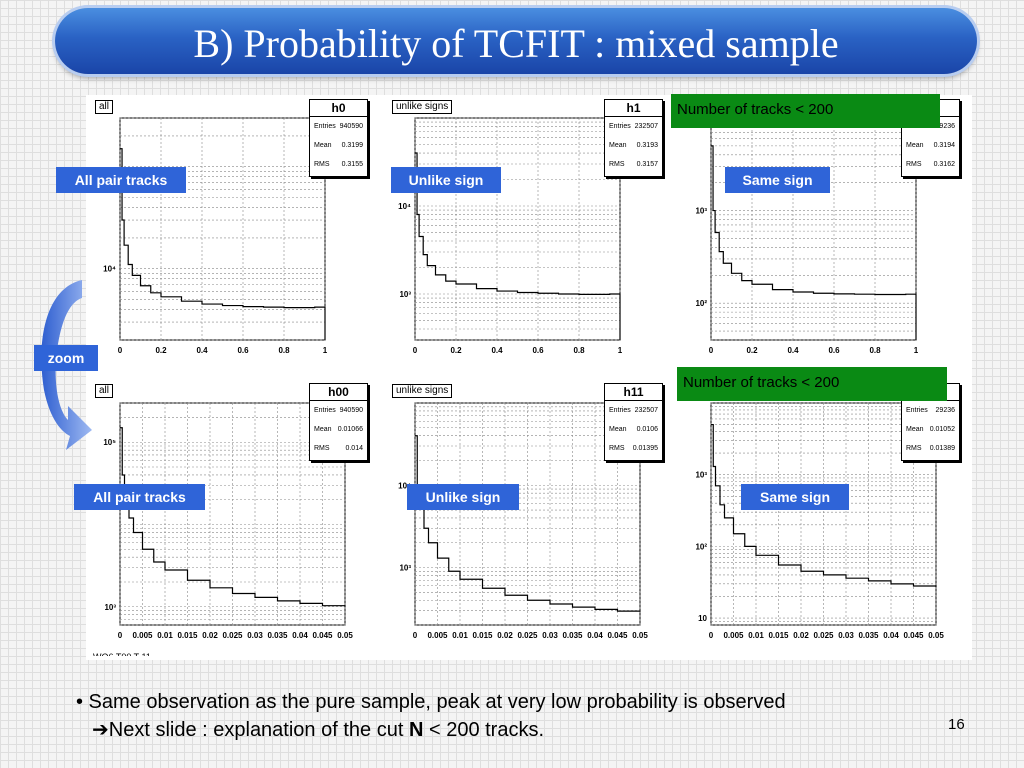 This screenshot has width=1024, height=768. Describe the element at coordinates (255, 635) in the screenshot. I see `x-tick-label: 0.03` at that location.